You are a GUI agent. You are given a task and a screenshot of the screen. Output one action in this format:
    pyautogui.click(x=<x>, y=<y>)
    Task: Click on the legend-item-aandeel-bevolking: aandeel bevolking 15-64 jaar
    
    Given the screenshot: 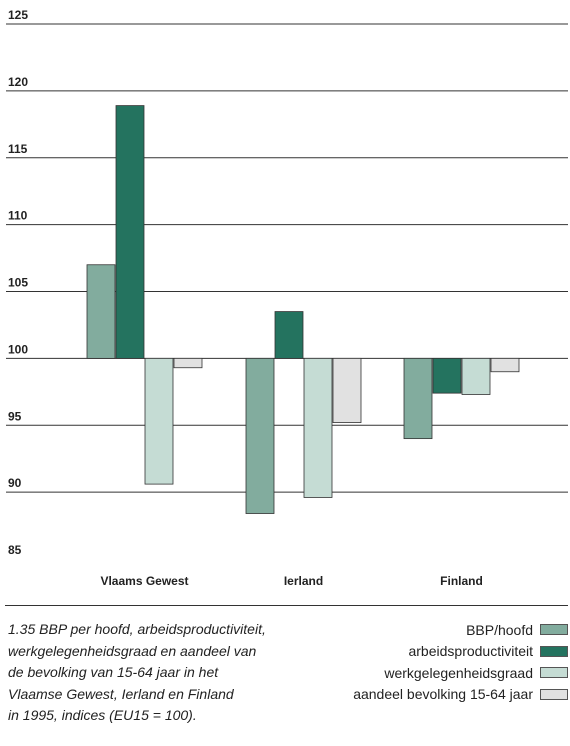 What is the action you would take?
    pyautogui.click(x=460, y=695)
    